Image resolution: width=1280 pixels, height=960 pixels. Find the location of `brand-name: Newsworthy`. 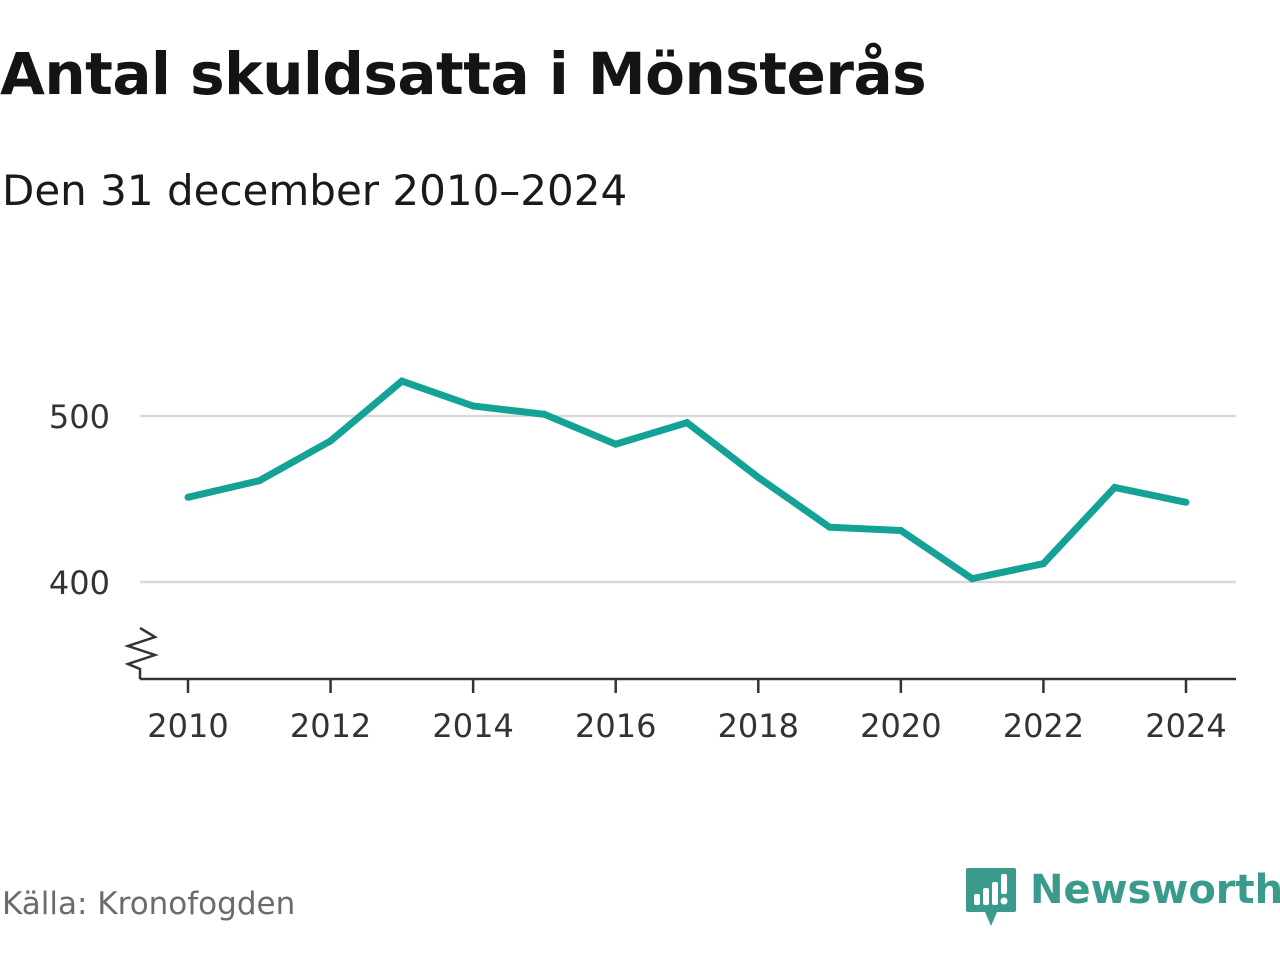

brand-name: Newsworthy is located at coordinates (1155, 890).